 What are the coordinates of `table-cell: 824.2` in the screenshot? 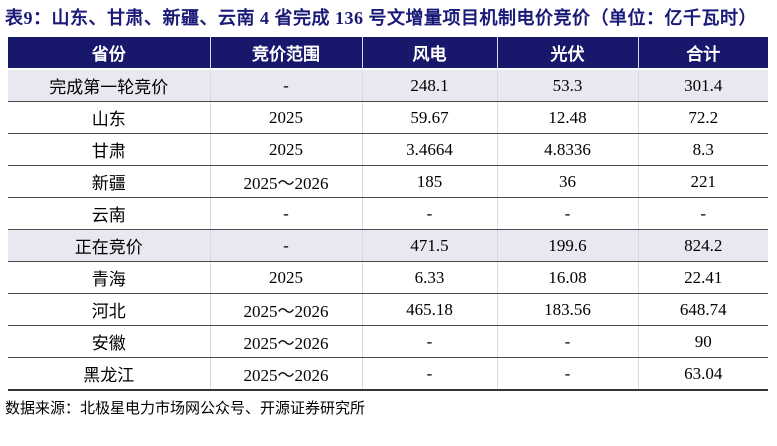 It's located at (702, 245).